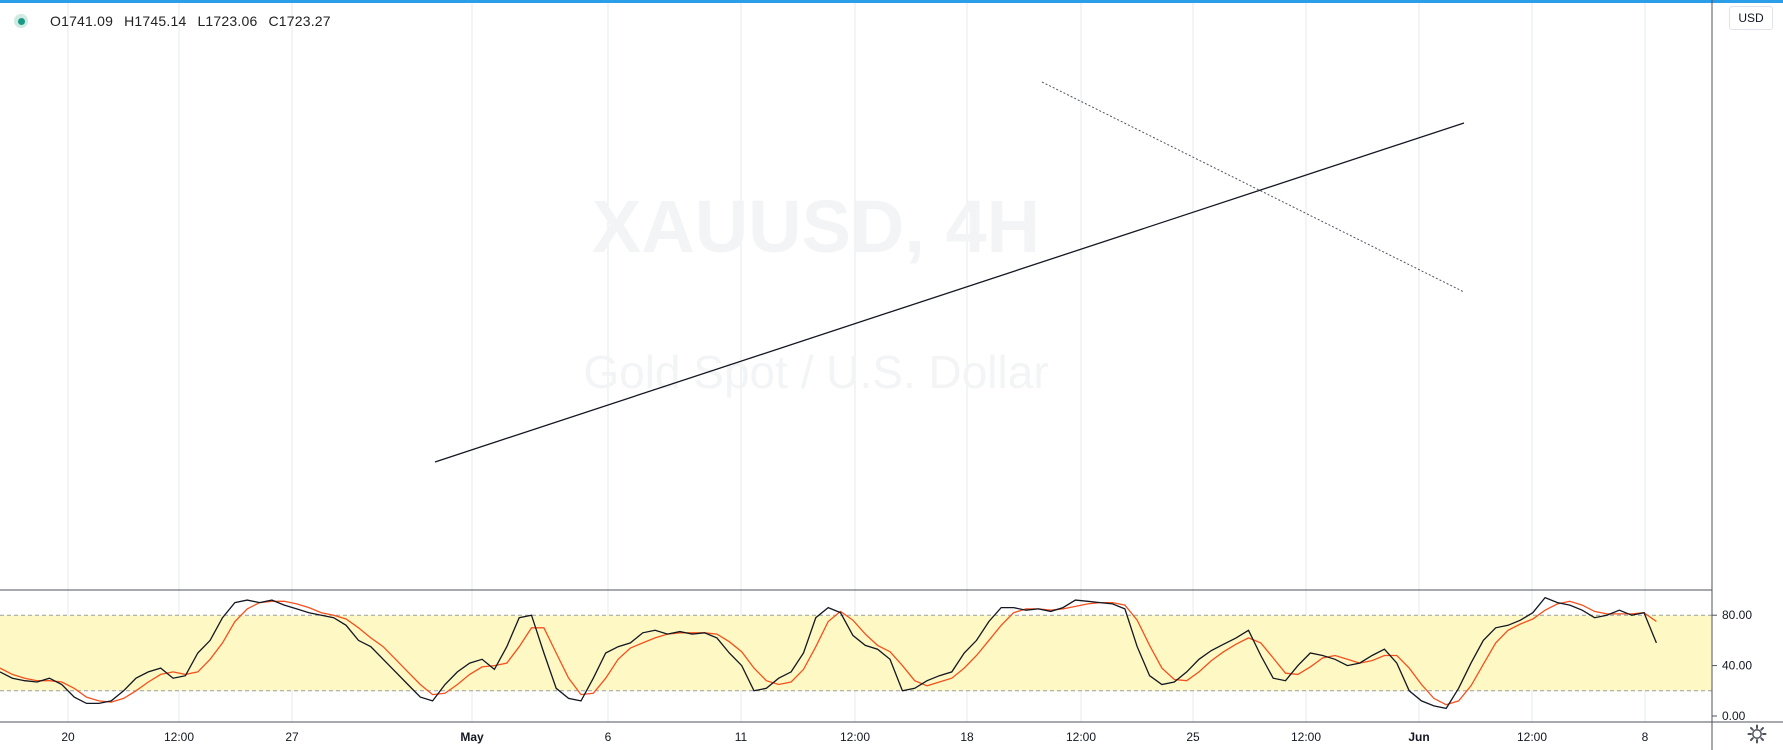 This screenshot has height=750, width=1783. I want to click on time-tick-label: 27, so click(292, 737).